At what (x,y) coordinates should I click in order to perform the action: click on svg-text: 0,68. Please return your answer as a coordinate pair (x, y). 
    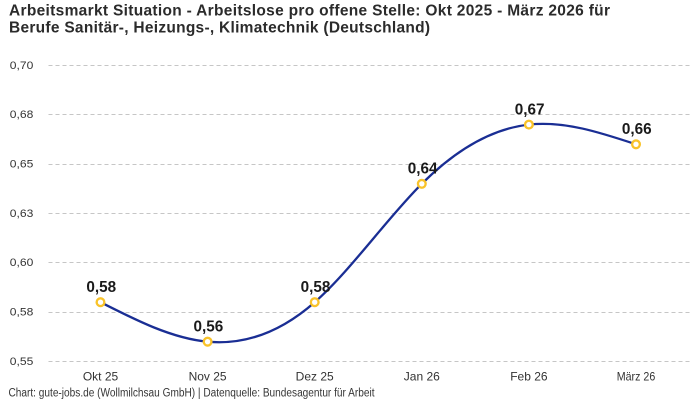
    Looking at the image, I should click on (22, 115).